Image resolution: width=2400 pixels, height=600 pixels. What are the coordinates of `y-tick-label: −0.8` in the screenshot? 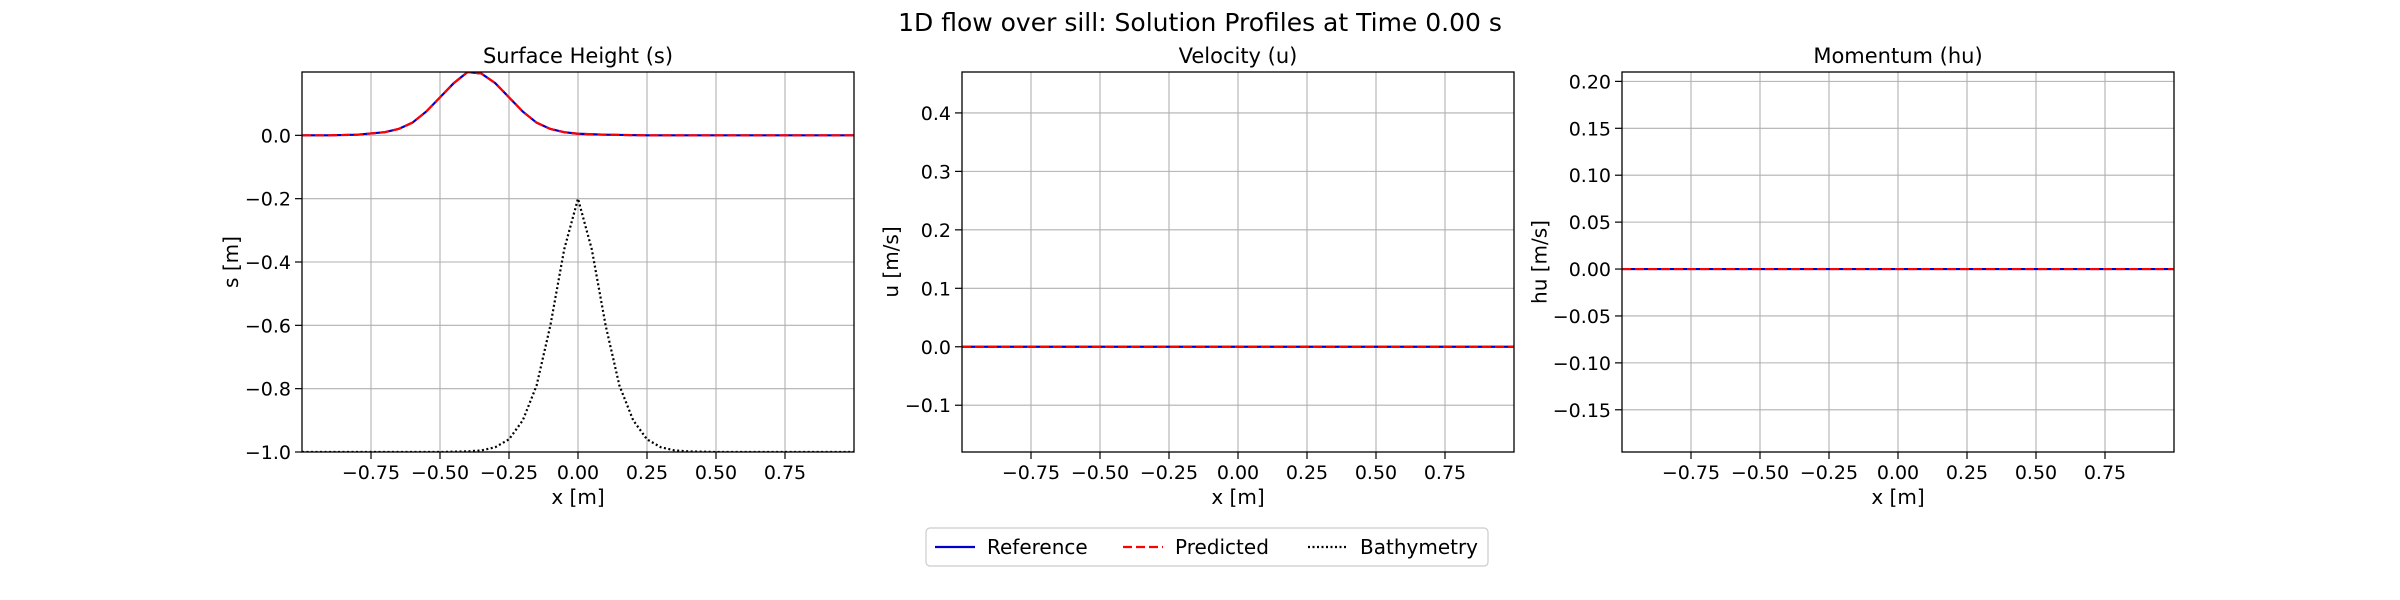 It's located at (268, 390).